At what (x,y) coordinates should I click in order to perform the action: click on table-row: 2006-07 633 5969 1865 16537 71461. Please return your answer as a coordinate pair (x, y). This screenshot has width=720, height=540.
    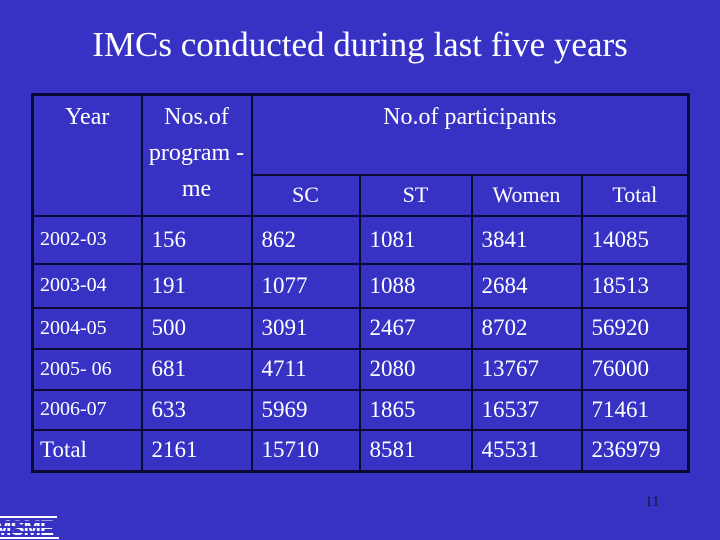
    Looking at the image, I should click on (360, 409).